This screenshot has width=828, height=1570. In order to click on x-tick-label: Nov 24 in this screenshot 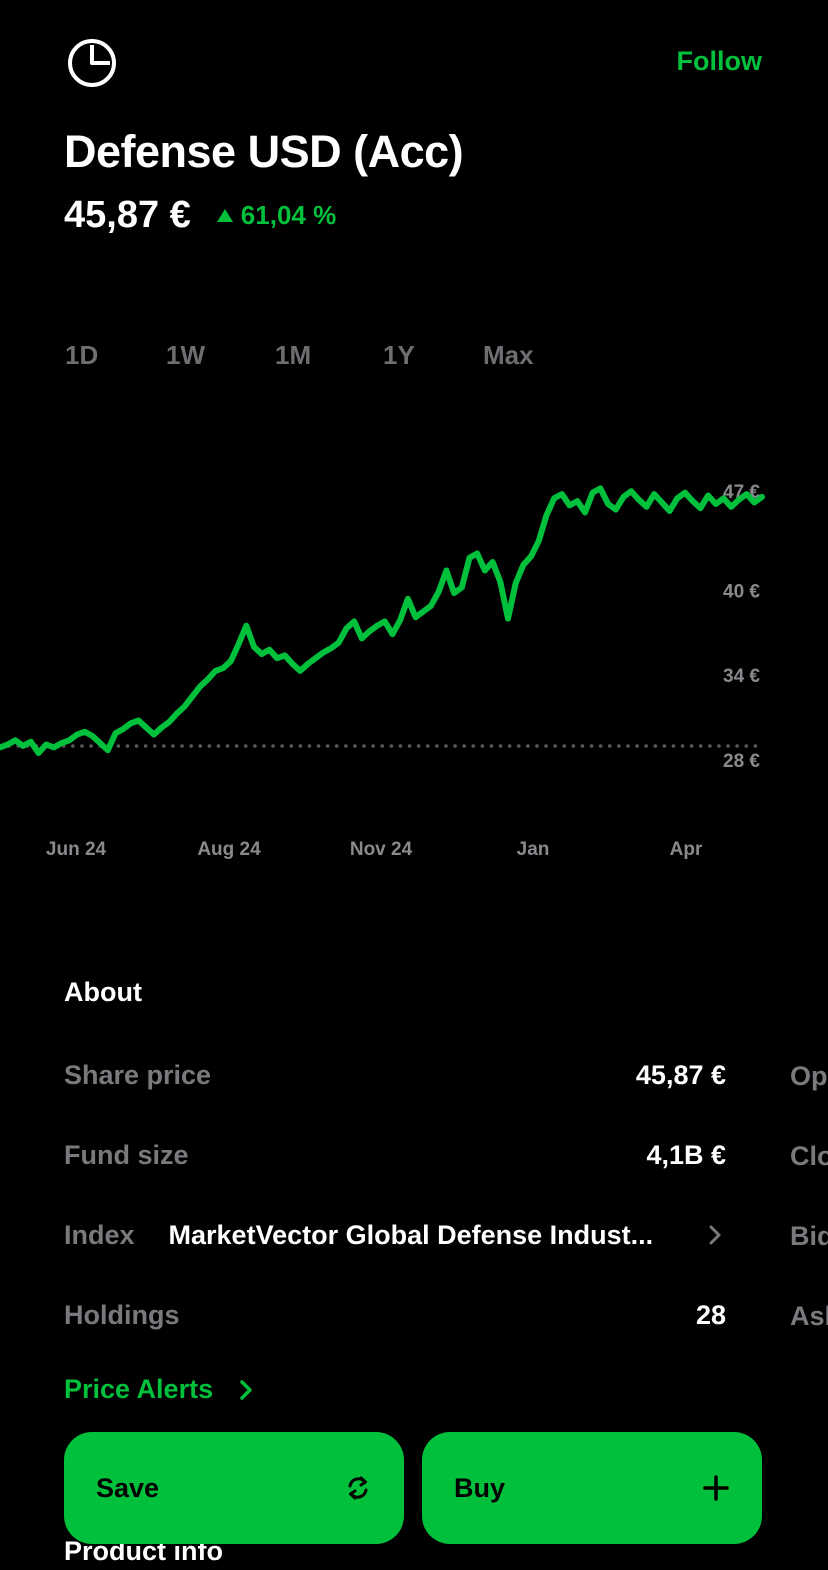, I will do `click(381, 849)`.